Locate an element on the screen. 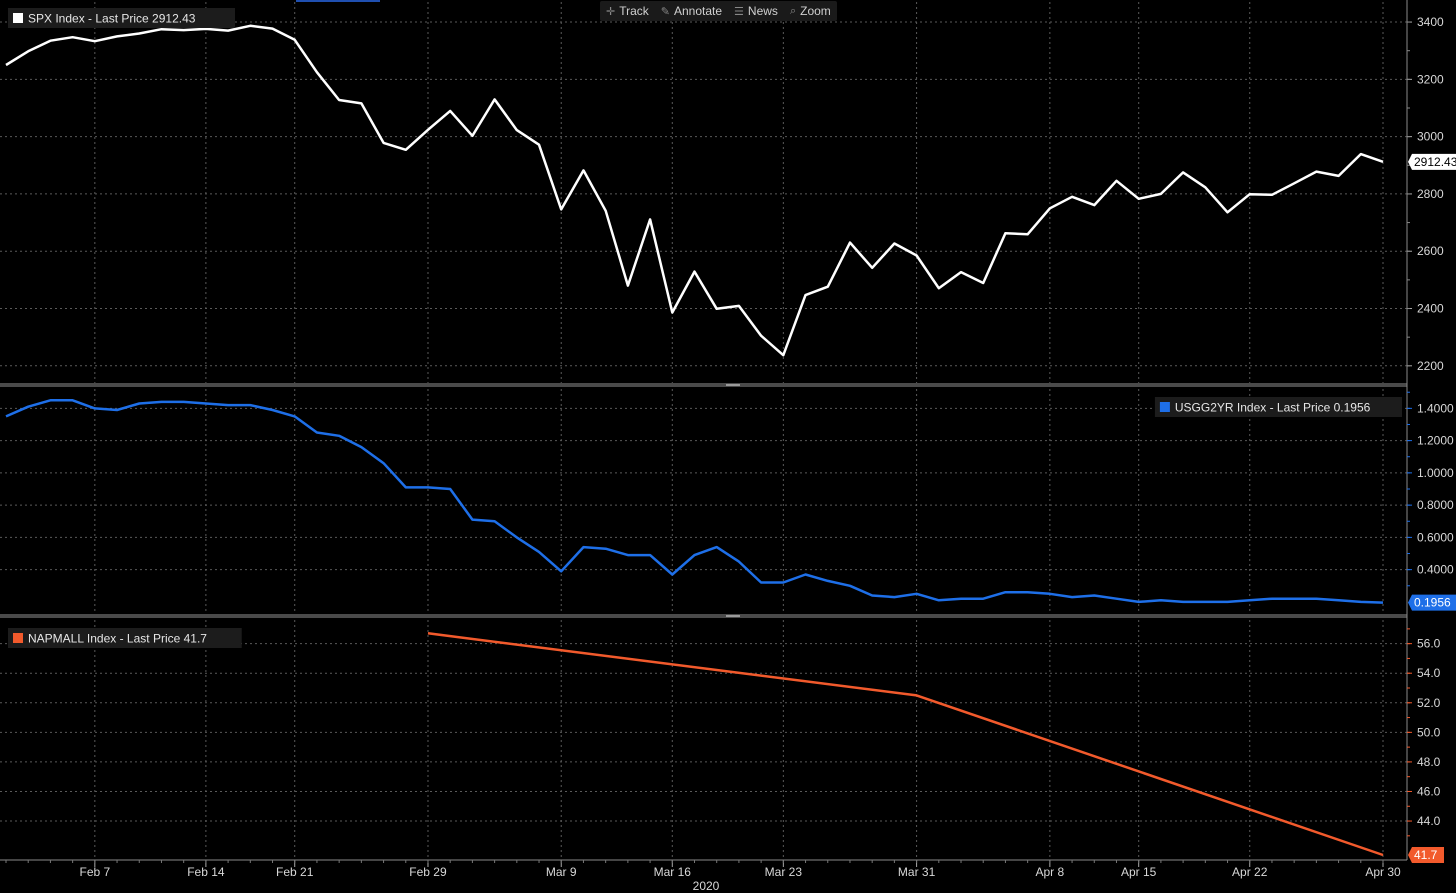 The height and width of the screenshot is (893, 1456). x-tick-label: Mar 23 is located at coordinates (784, 872).